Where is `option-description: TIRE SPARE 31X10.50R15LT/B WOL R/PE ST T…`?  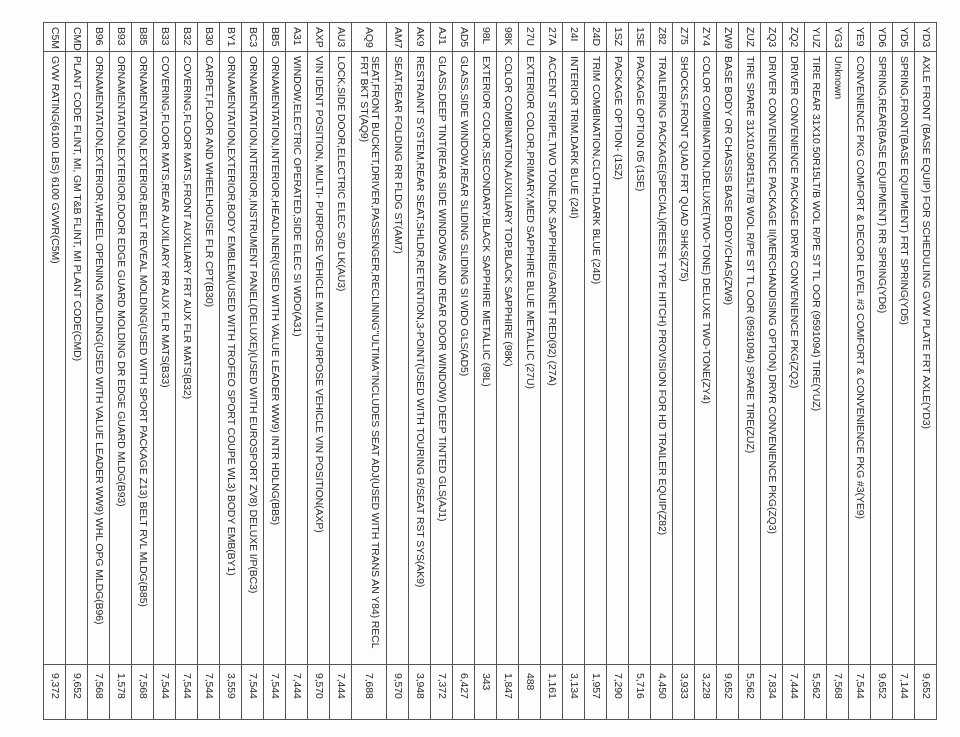 option-description: TIRE SPARE 31X10.50R15LT/B WOL R/PE ST T… is located at coordinates (749, 358).